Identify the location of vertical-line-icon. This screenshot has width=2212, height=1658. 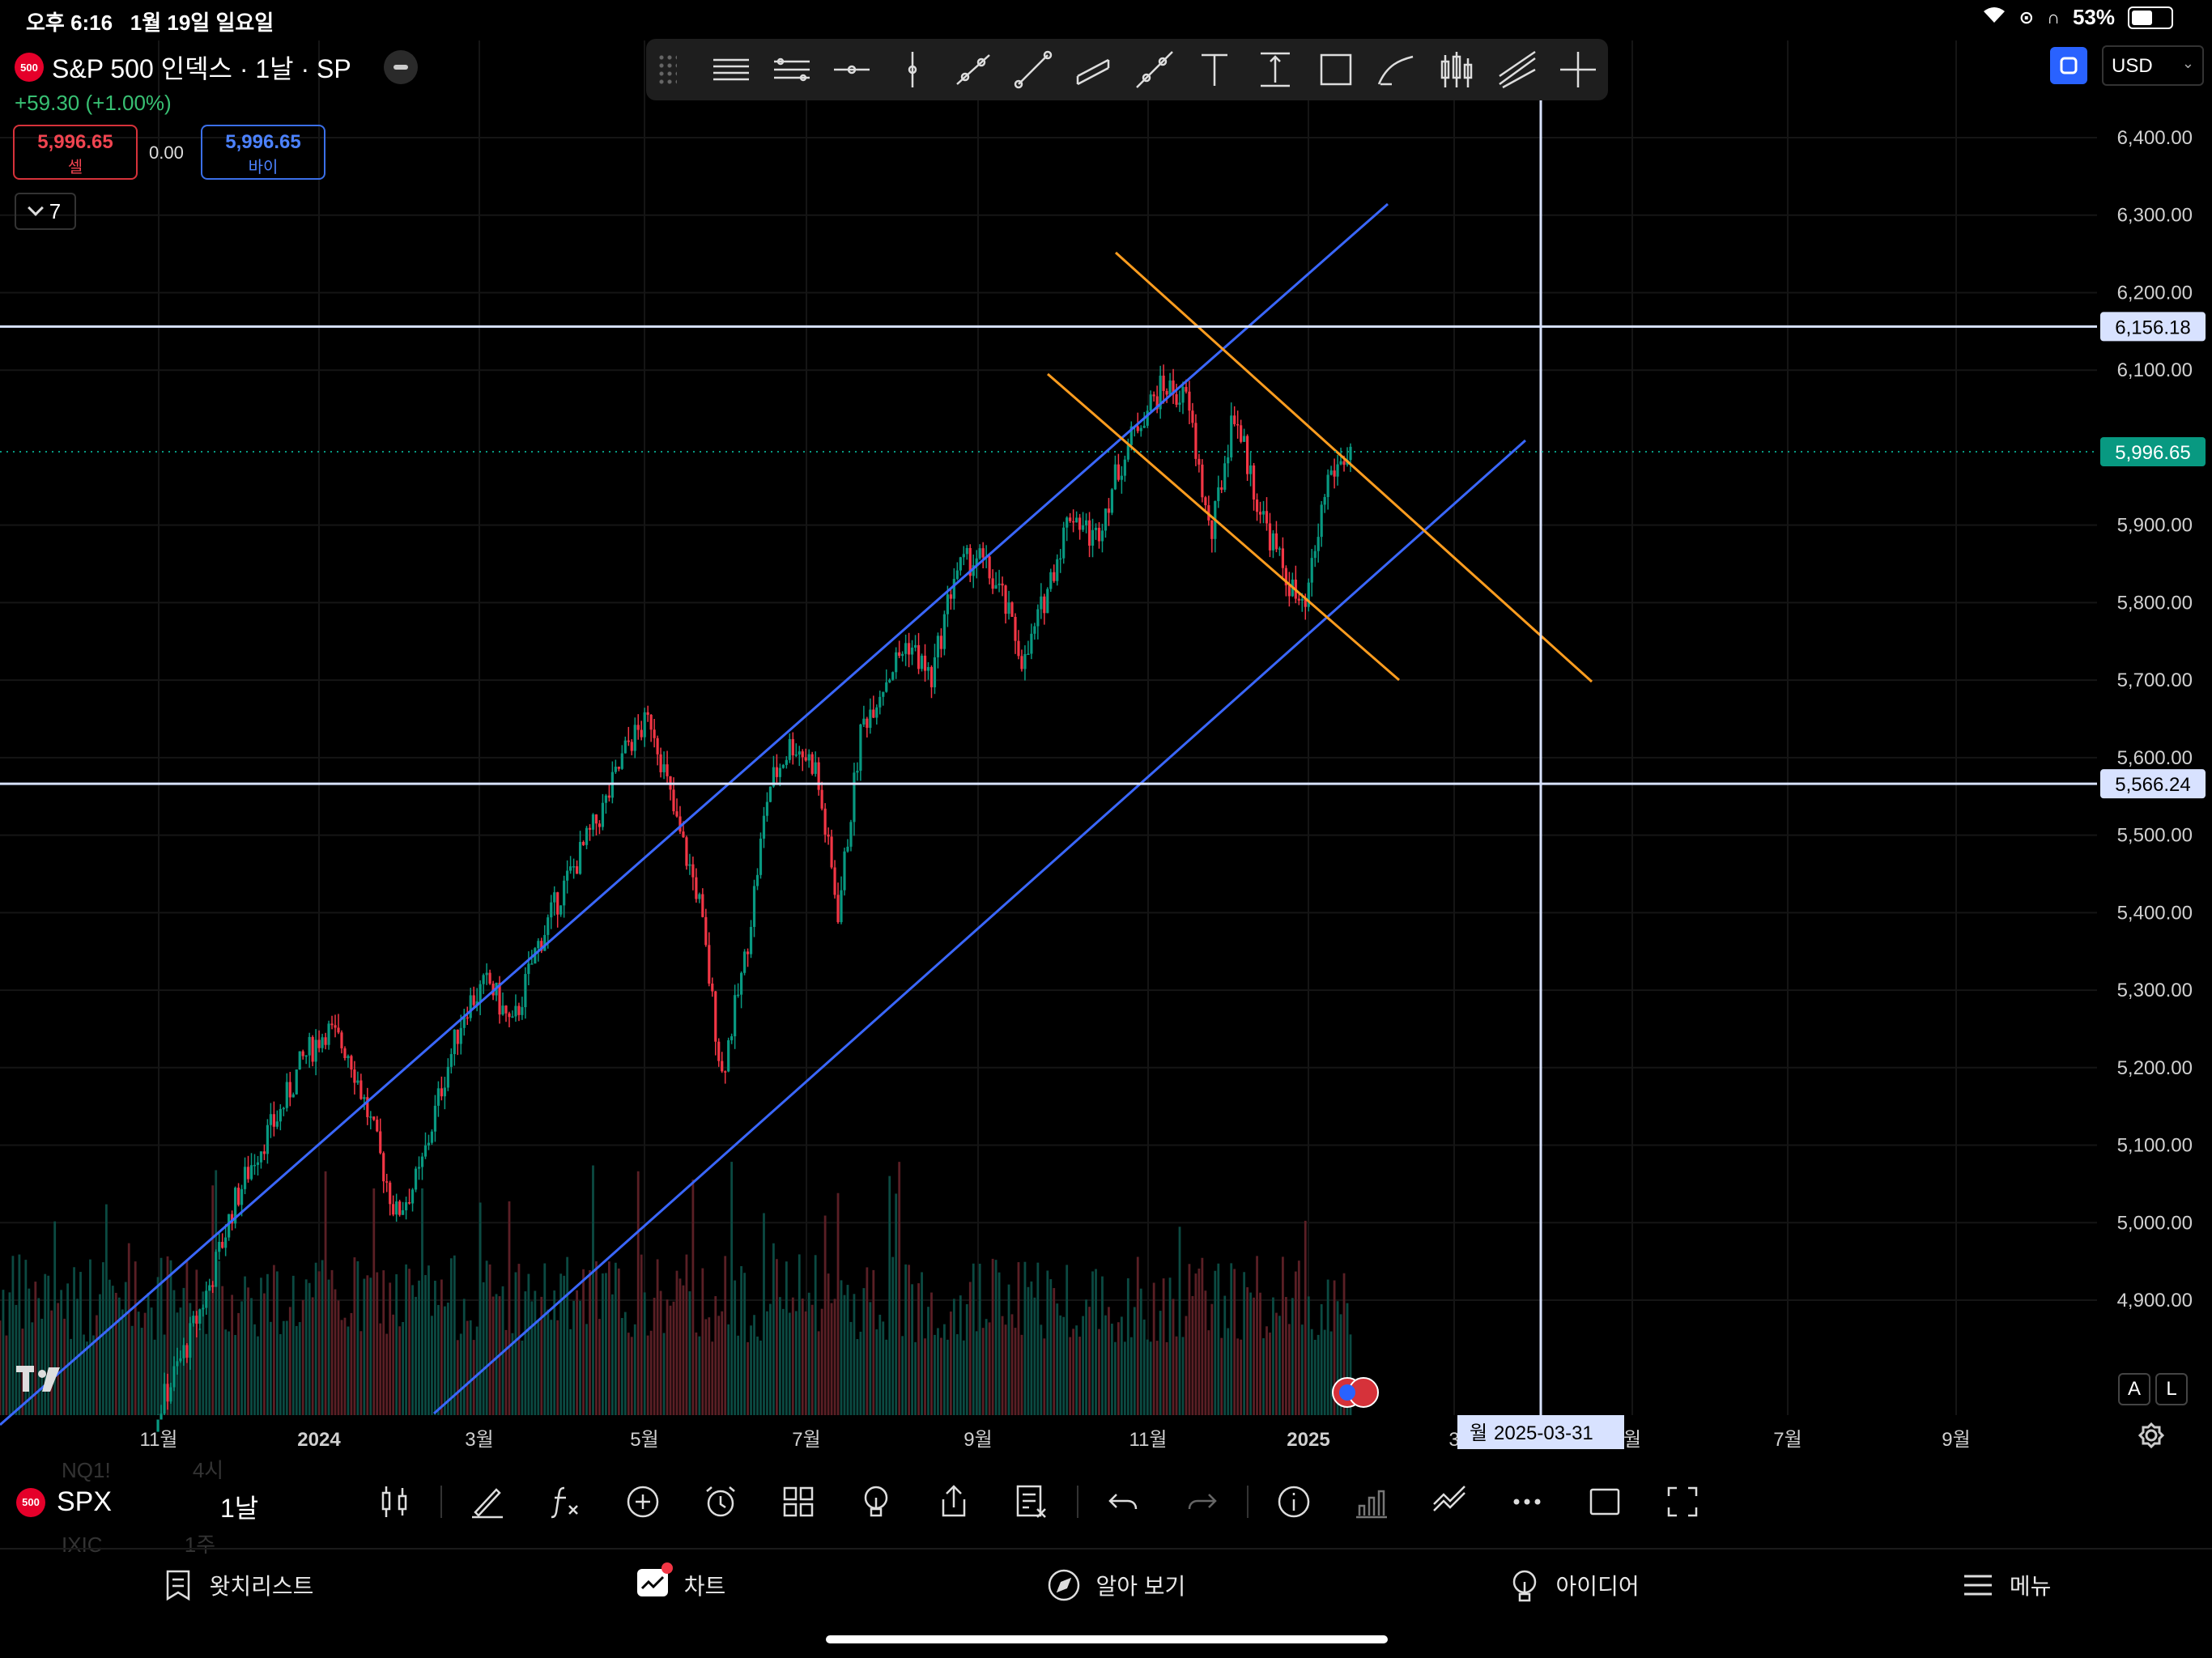
(913, 69).